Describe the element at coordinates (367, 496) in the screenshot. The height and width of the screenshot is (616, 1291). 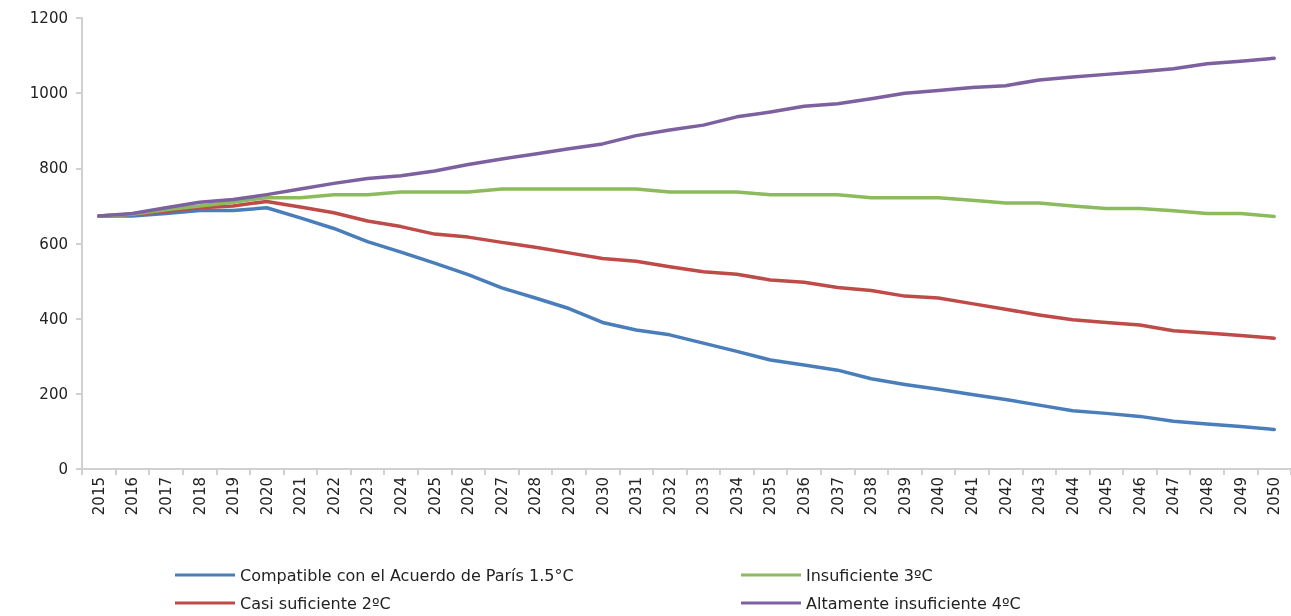
I see `x-tick-label: 2023` at that location.